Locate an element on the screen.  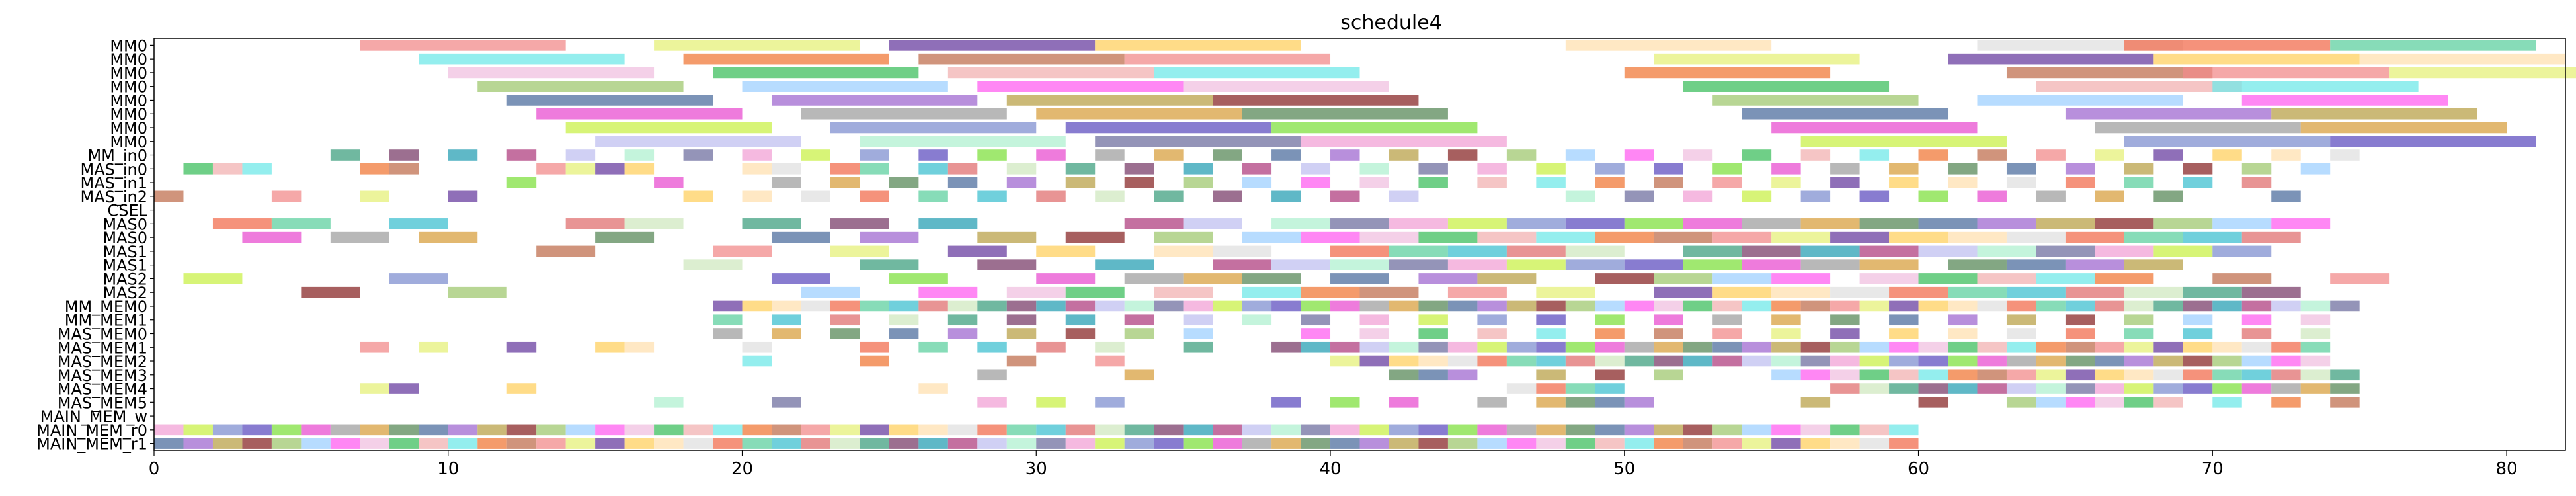
y-tick-label: CSEL is located at coordinates (127, 211).